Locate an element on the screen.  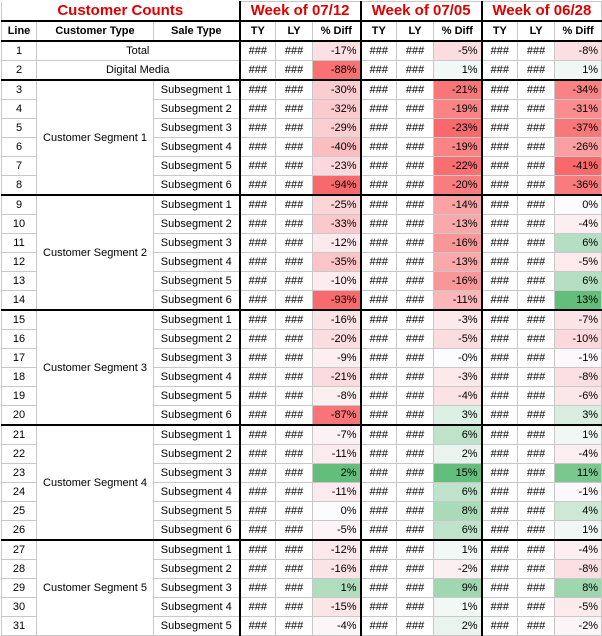
pct-diff-cell: -37% is located at coordinates (578, 128).